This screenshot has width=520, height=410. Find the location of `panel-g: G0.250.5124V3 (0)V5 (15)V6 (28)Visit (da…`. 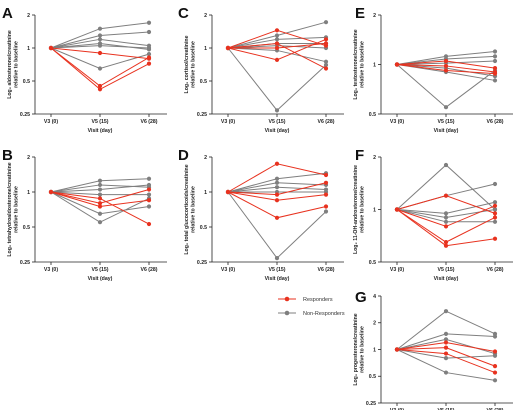

panel-g: G0.250.5124V3 (0)V5 (15)V6 (28)Visit (da… is located at coordinates (433, 349).